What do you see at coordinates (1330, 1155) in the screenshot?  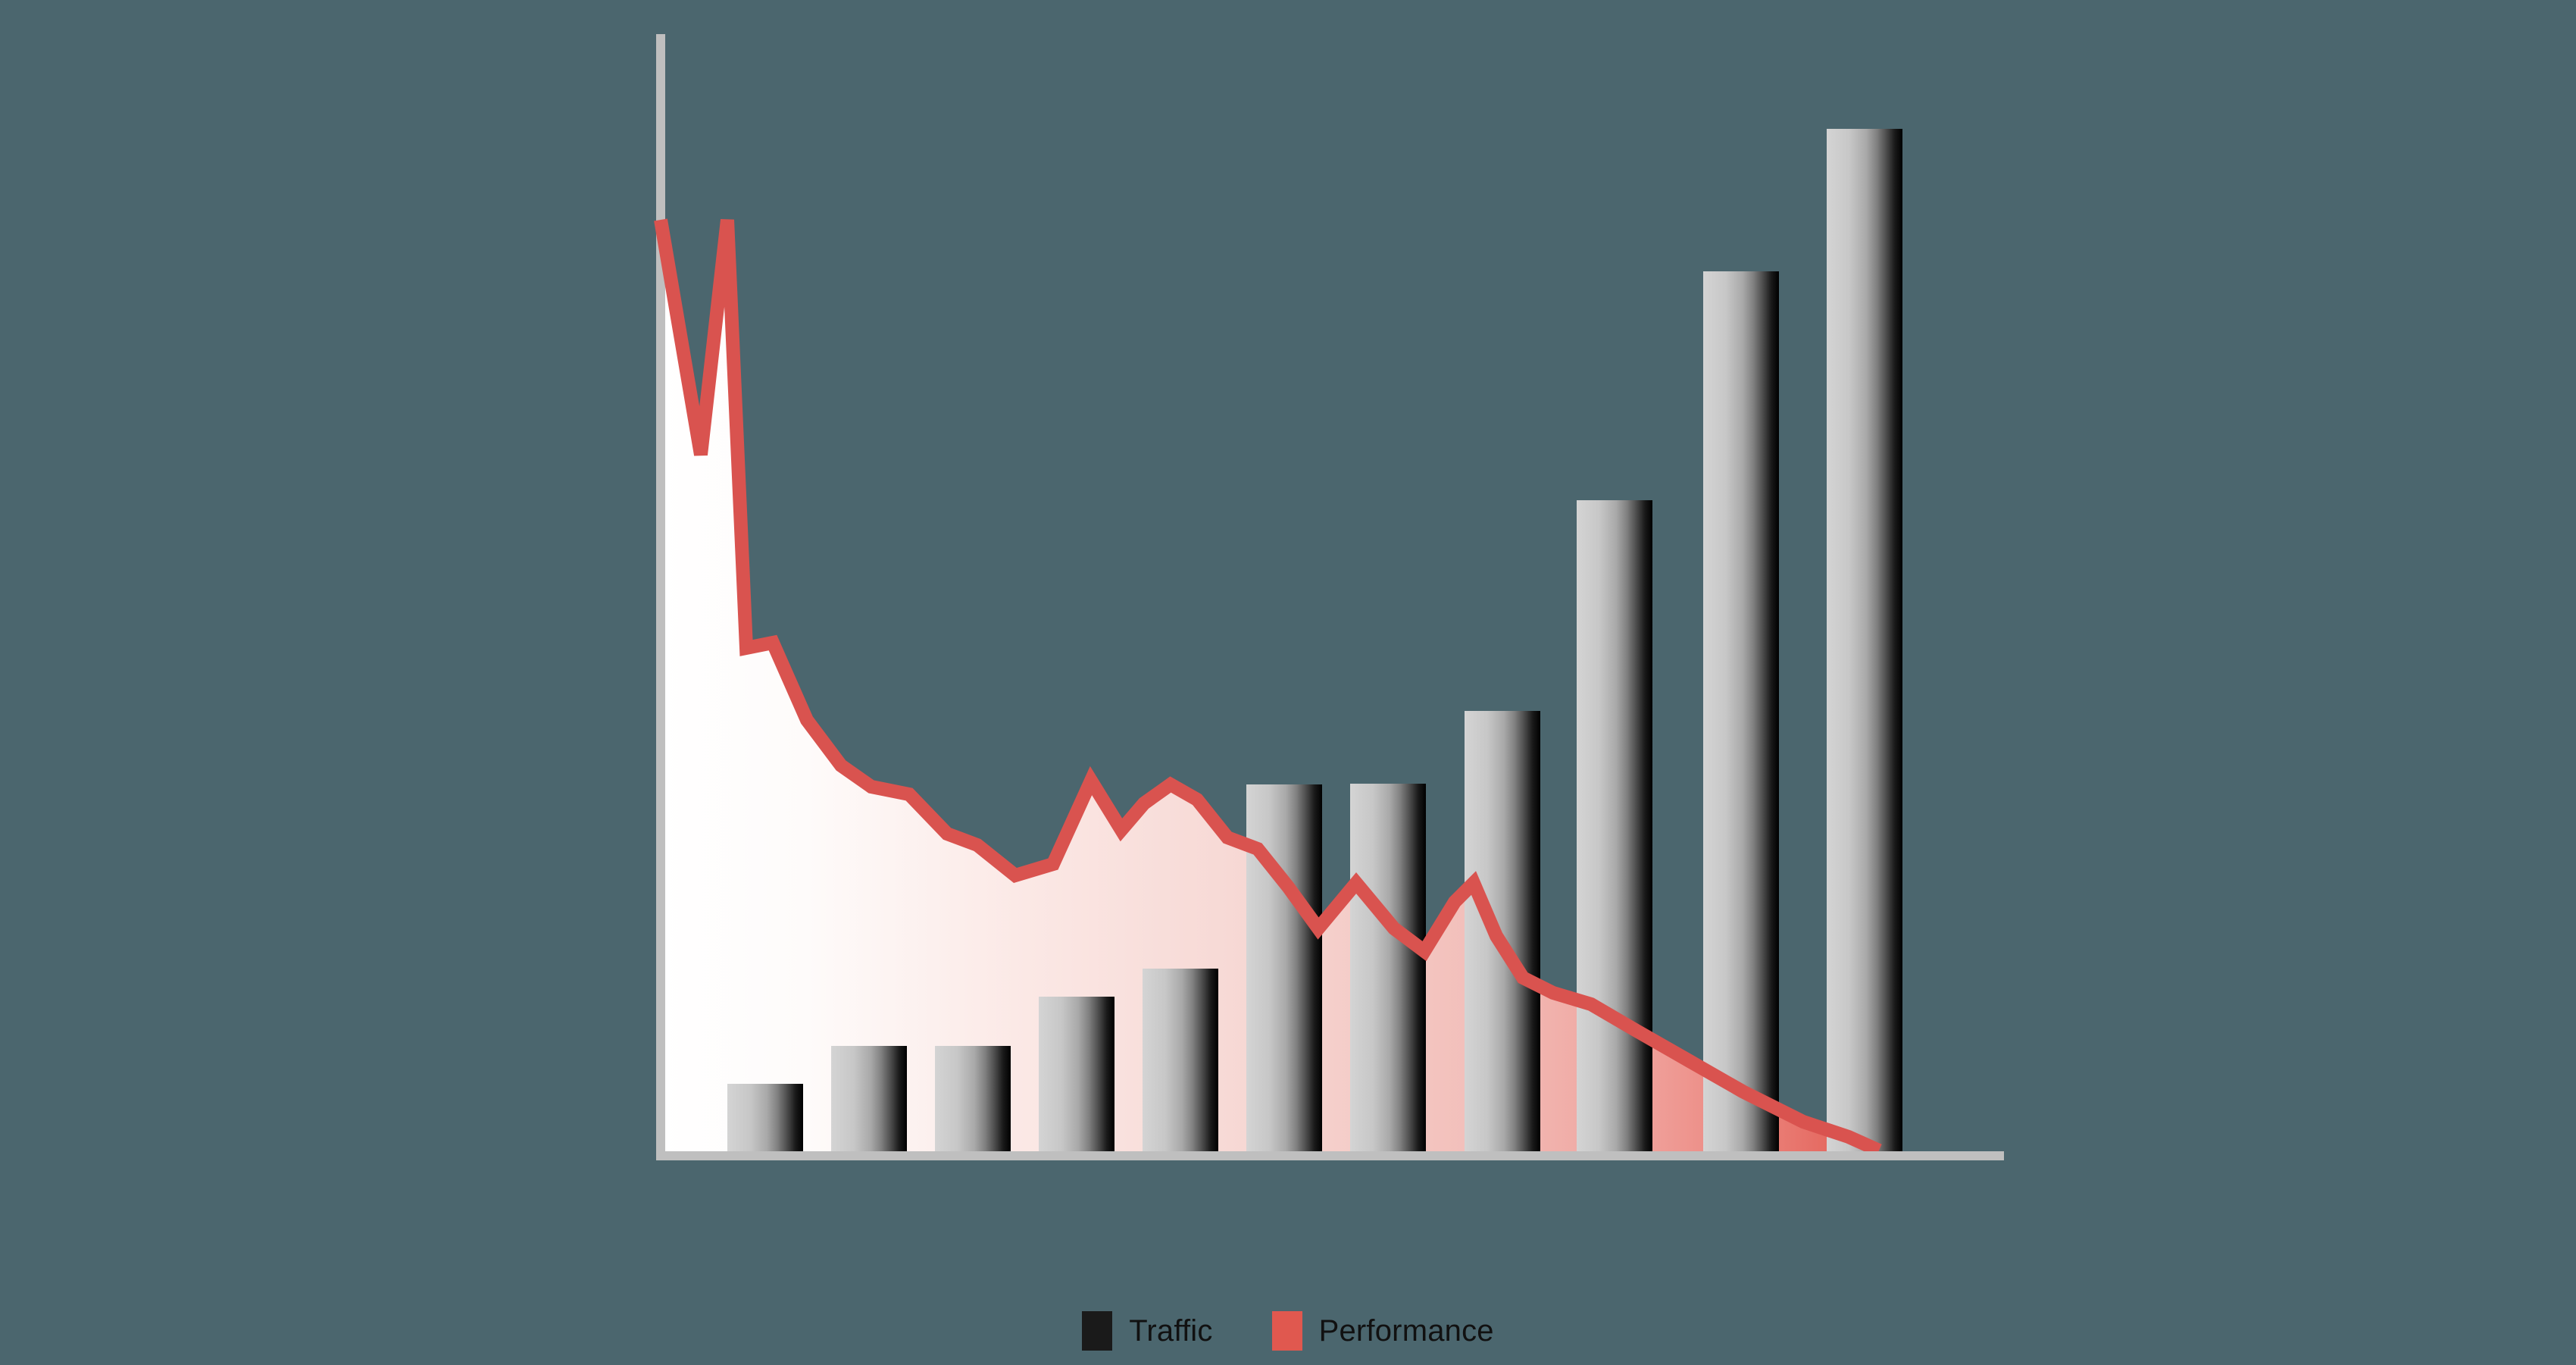 I see `x-axis-baseline` at bounding box center [1330, 1155].